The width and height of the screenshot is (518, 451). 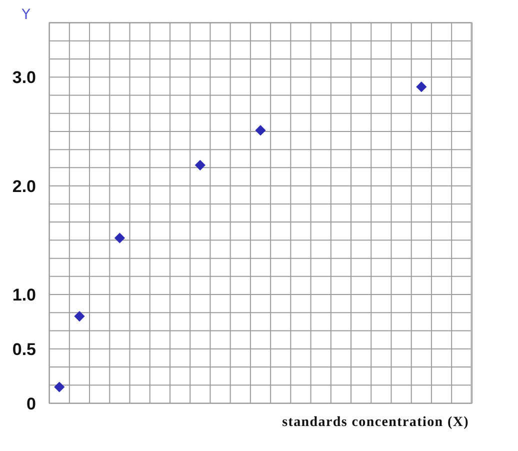 What do you see at coordinates (24, 77) in the screenshot?
I see `y-tick-label: 3.0` at bounding box center [24, 77].